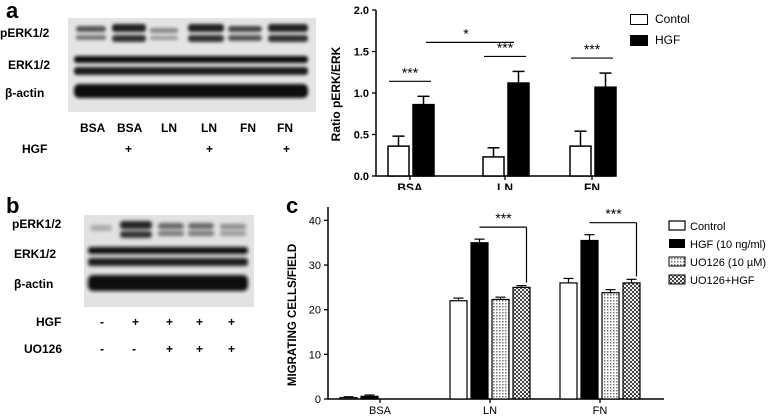  What do you see at coordinates (102, 322) in the screenshot?
I see `blot-b-hgf-mark-1: -` at bounding box center [102, 322].